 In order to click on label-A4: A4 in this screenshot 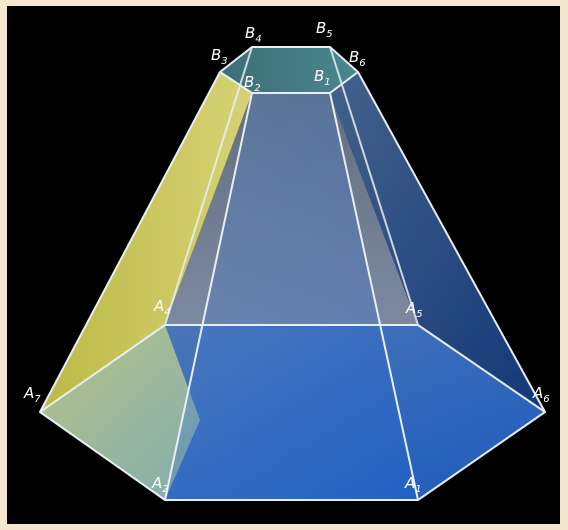, I will do `click(162, 307)`.